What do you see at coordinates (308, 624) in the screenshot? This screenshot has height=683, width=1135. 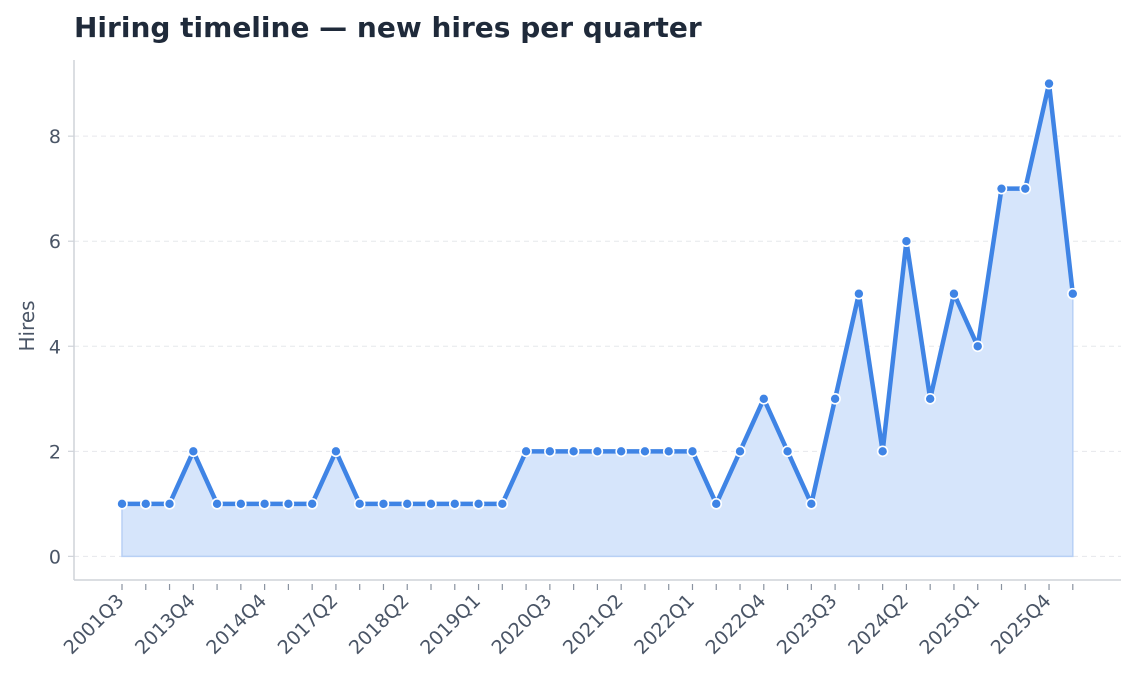 I see `x-tick-label: 2017Q2` at bounding box center [308, 624].